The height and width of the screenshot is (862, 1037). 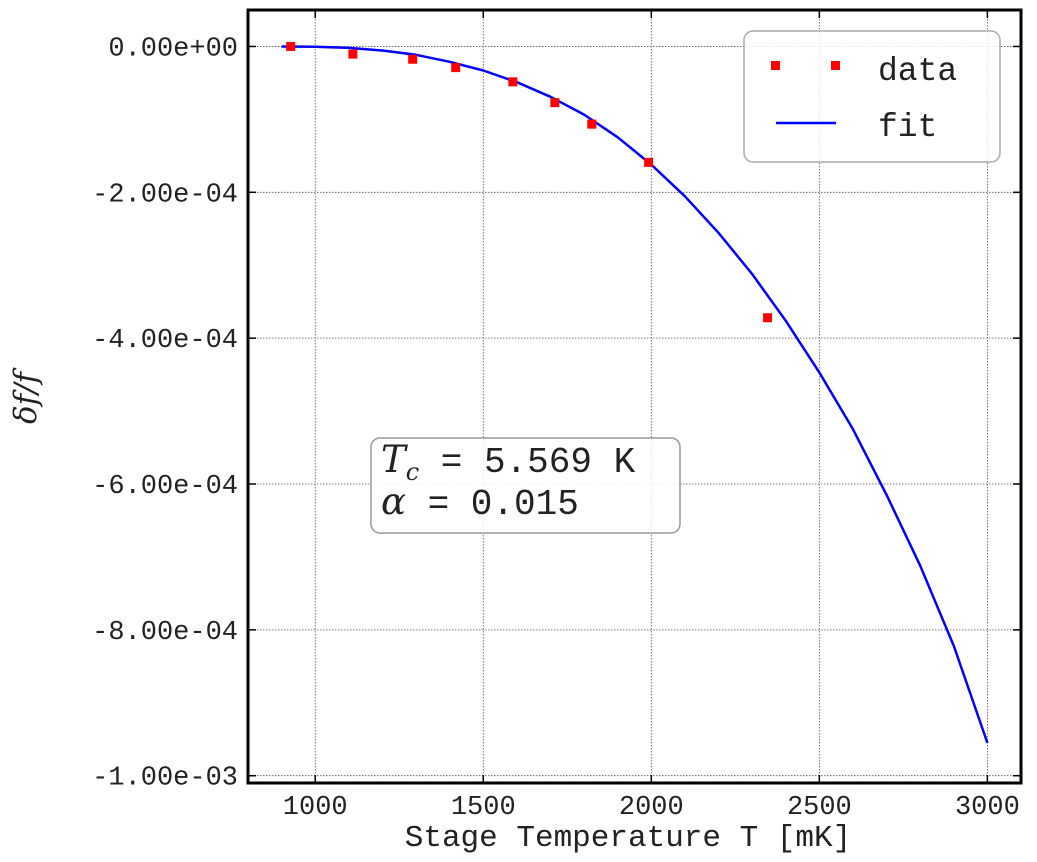 I want to click on alpha-value: = 0.015, so click(x=492, y=504).